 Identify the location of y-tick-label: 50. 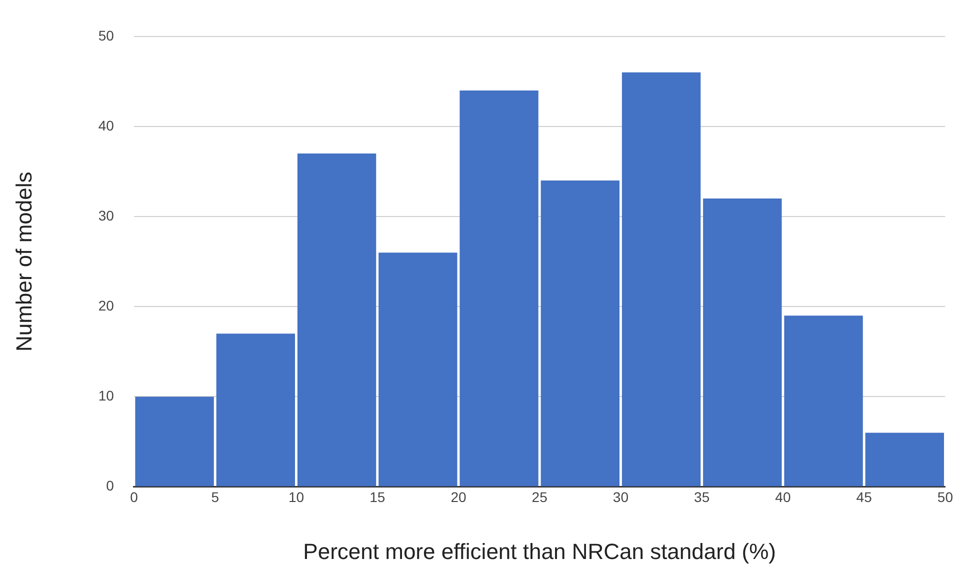
(106, 35).